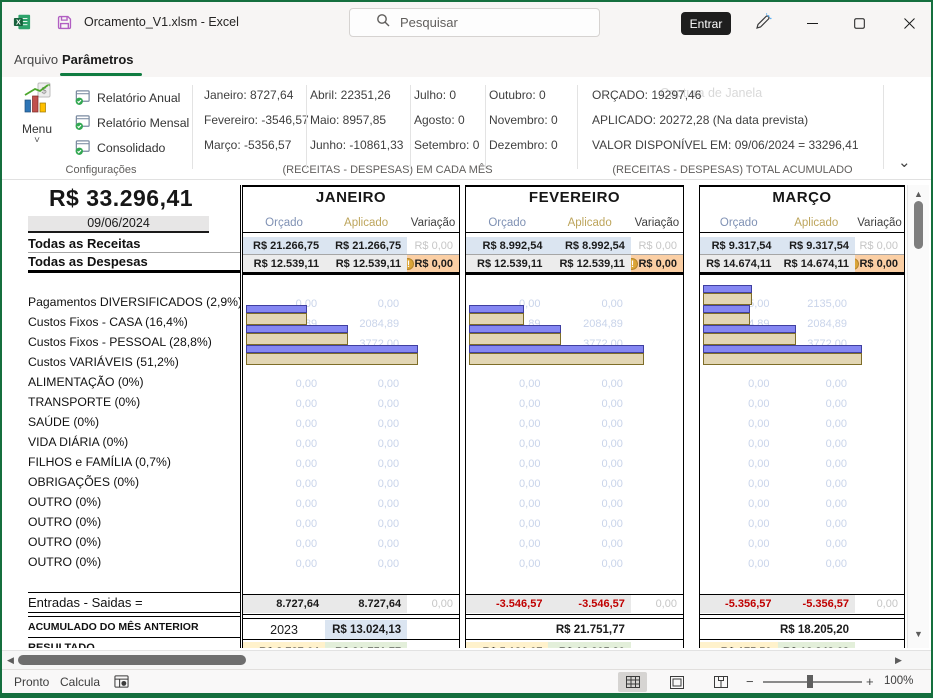  I want to click on entradas-variacao-cell: 0,00, so click(887, 604).